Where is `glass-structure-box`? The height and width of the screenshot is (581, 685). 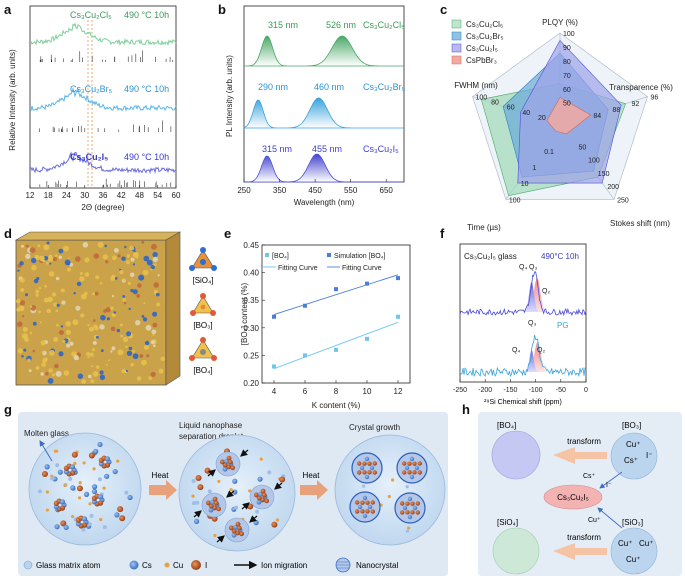 glass-structure-box is located at coordinates (91, 312).